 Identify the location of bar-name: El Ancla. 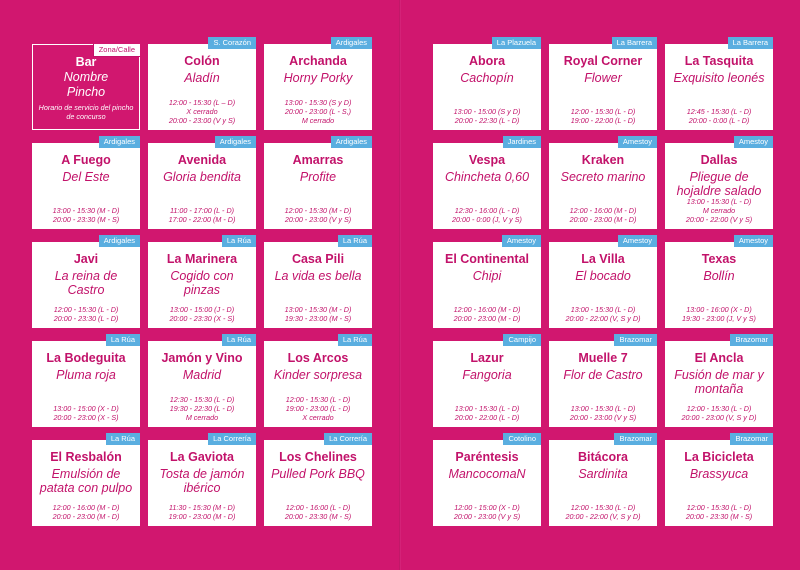
(719, 358).